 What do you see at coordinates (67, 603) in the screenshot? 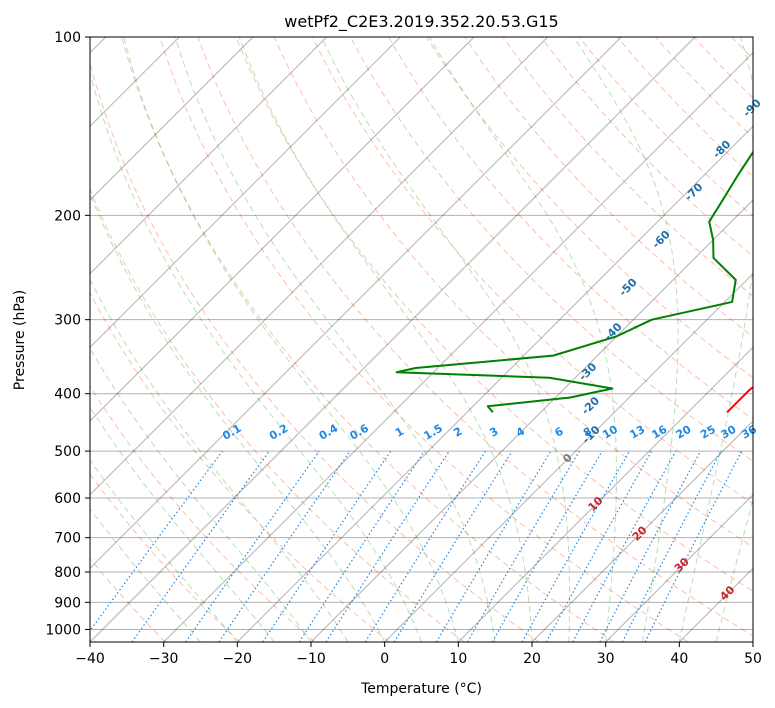
I see `y-tick-label: 900` at bounding box center [67, 603].